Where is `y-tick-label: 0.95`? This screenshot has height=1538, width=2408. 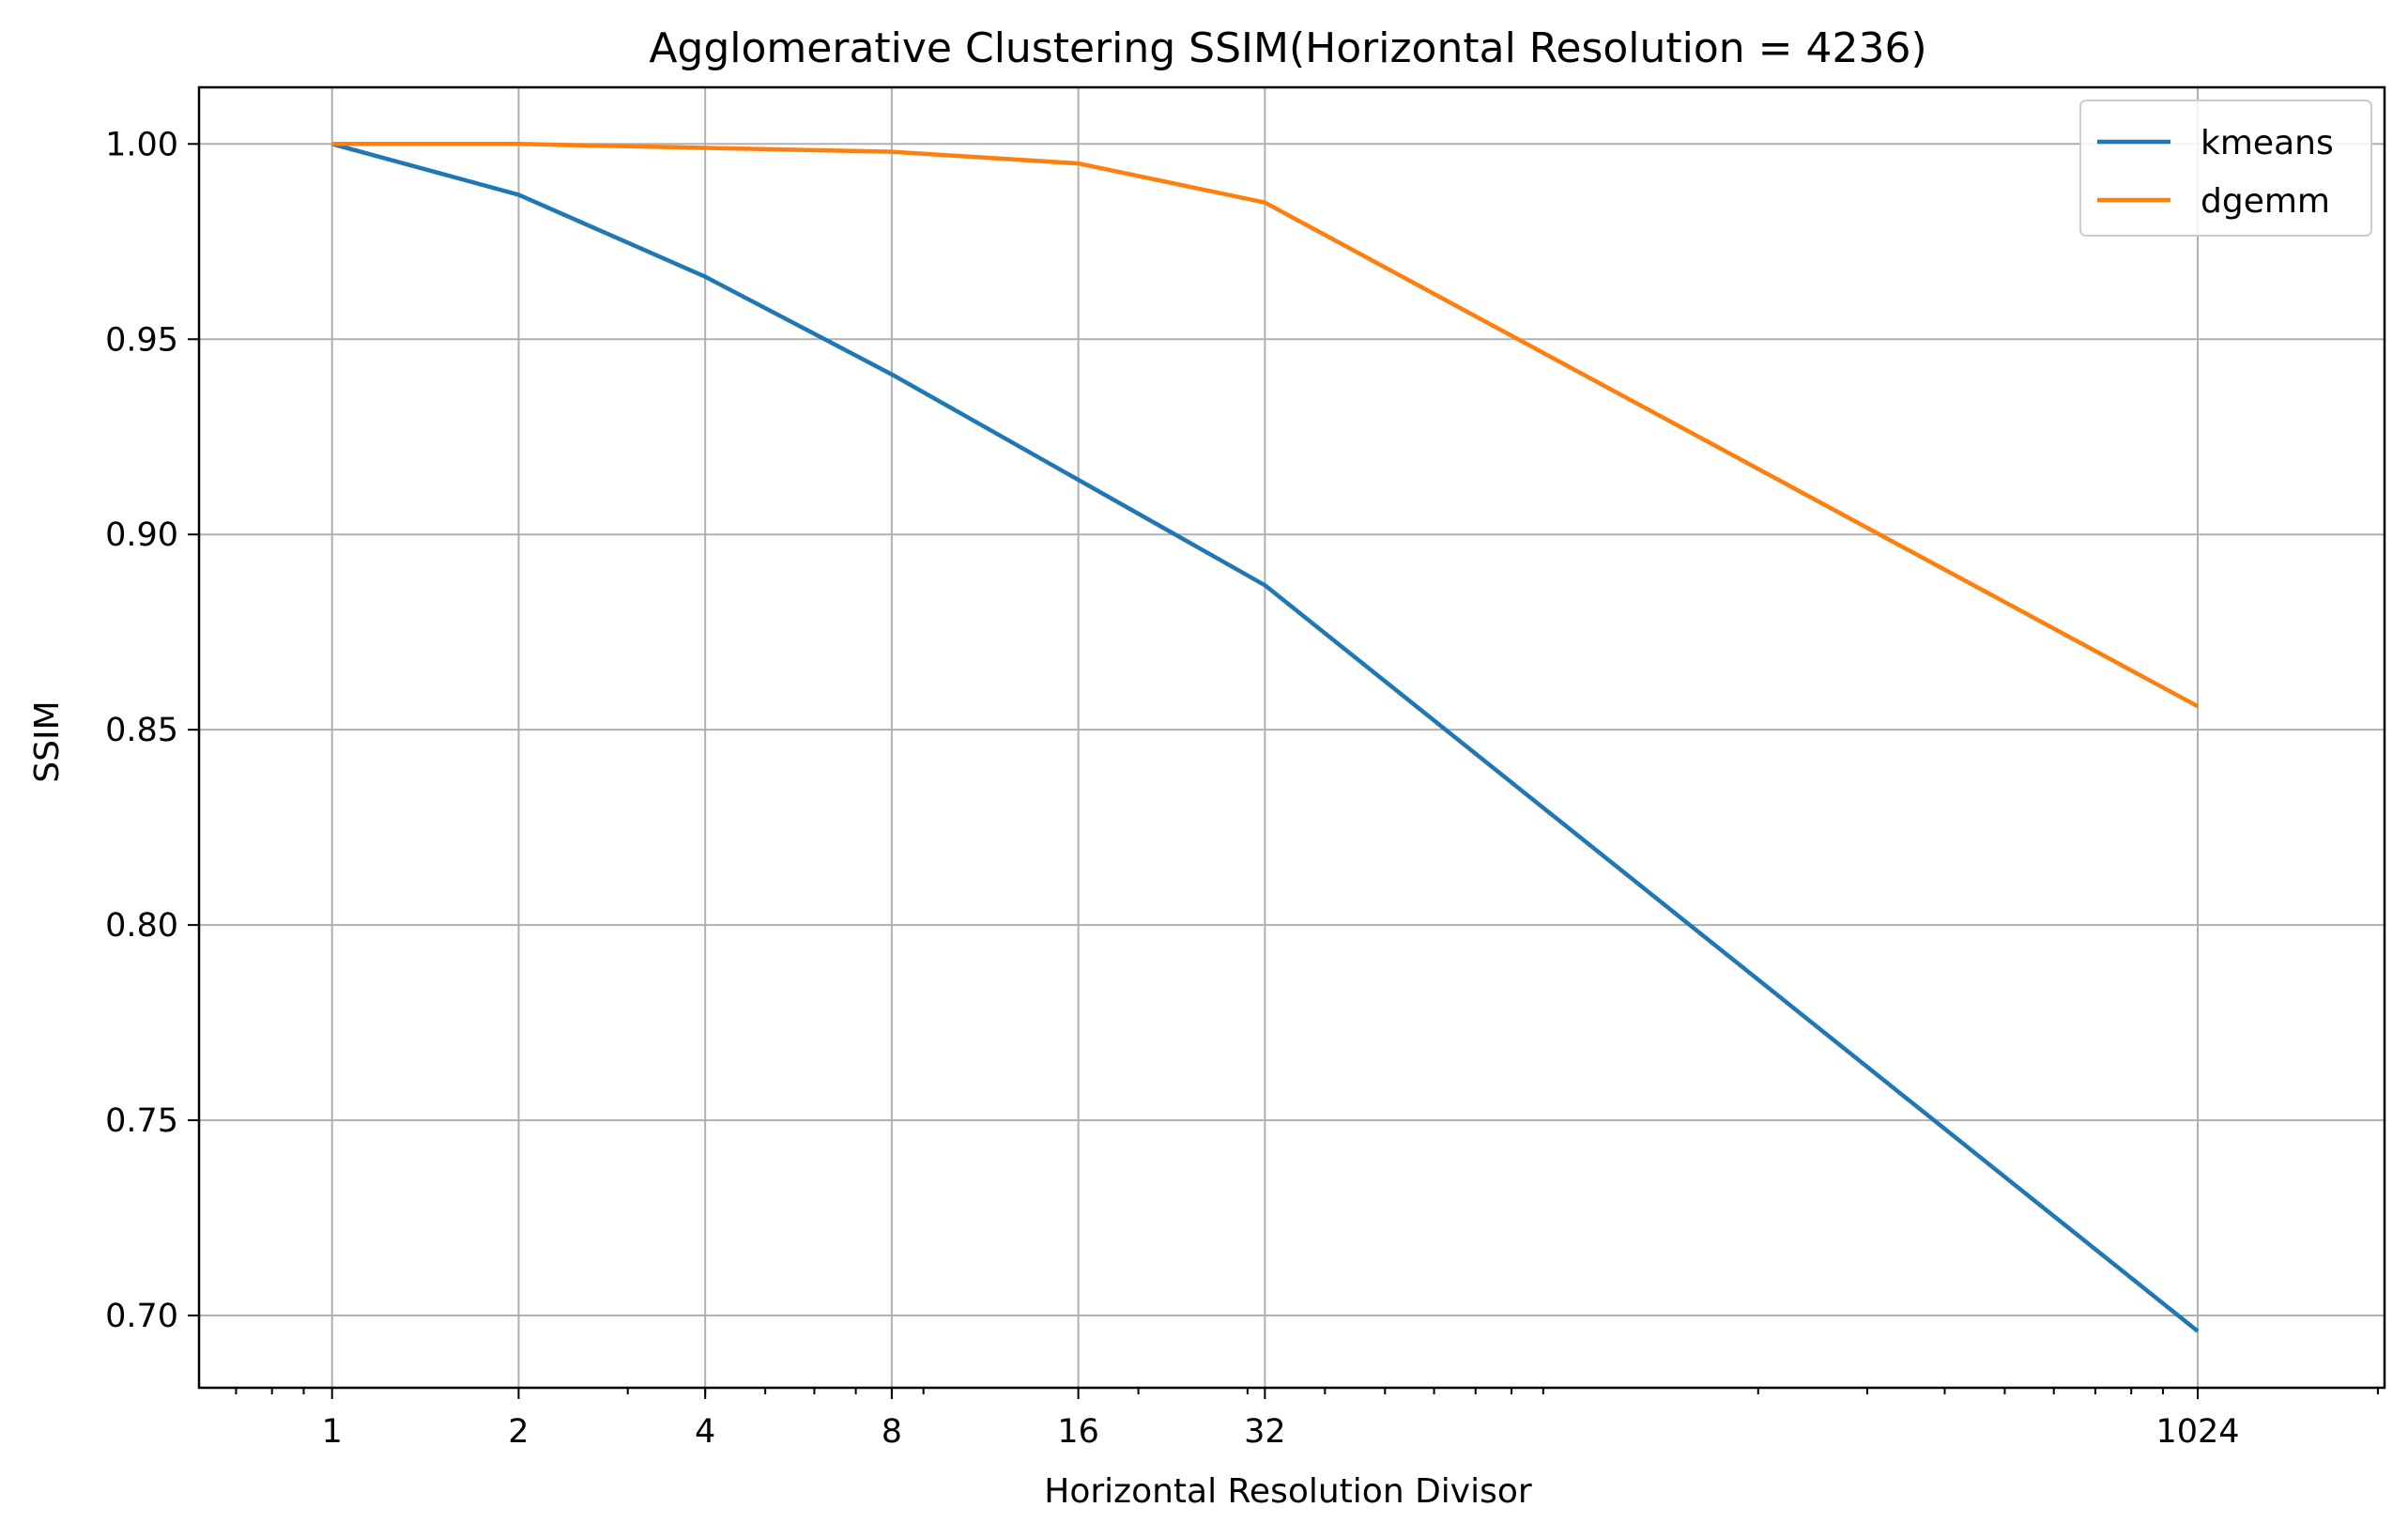
y-tick-label: 0.95 is located at coordinates (141, 340).